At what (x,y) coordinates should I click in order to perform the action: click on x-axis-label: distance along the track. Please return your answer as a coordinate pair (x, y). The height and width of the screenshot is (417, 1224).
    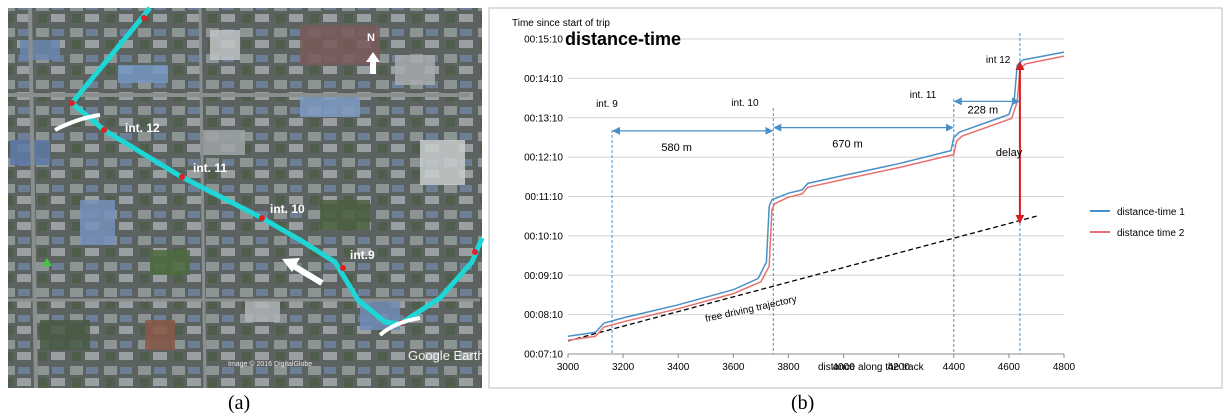
    Looking at the image, I should click on (871, 367).